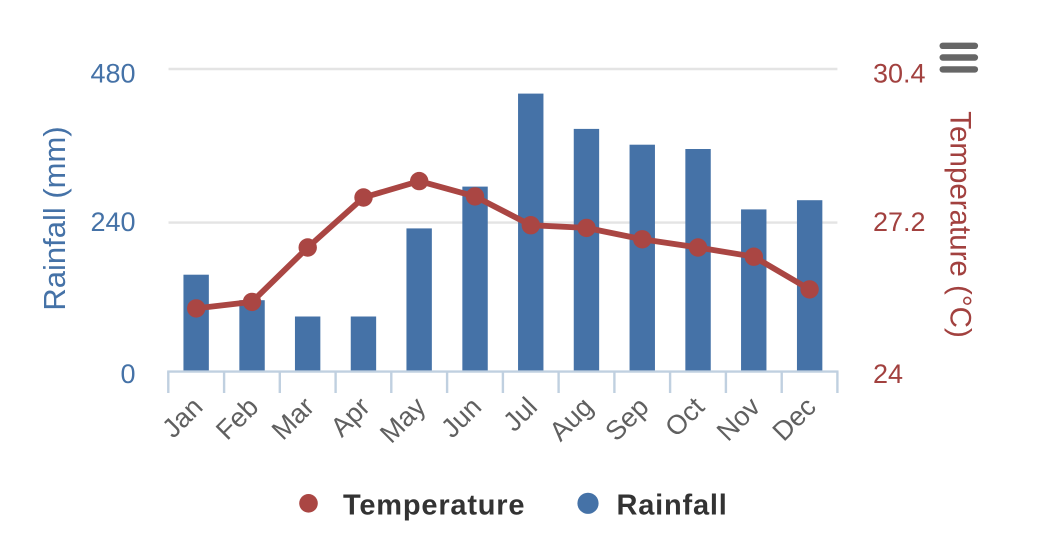 The height and width of the screenshot is (552, 1042). I want to click on svg-text: Temperature, so click(434, 506).